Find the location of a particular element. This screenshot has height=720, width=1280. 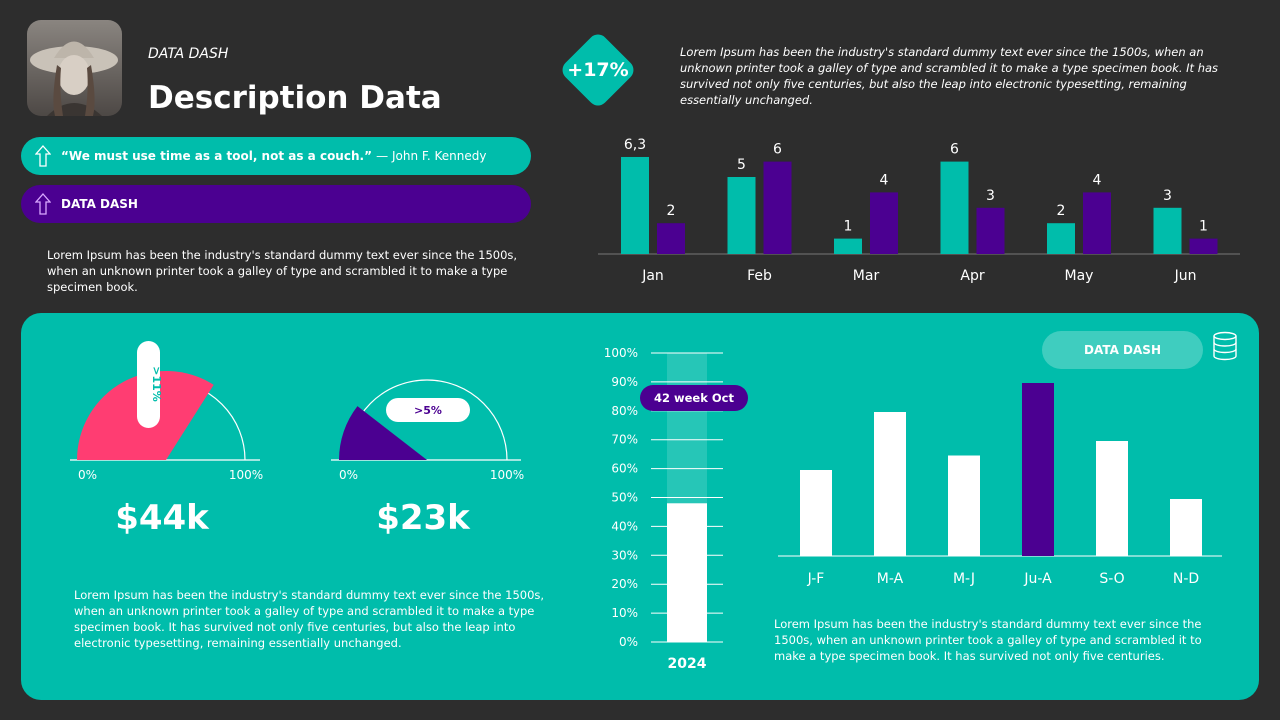

kpi-value: +17% is located at coordinates (598, 70).